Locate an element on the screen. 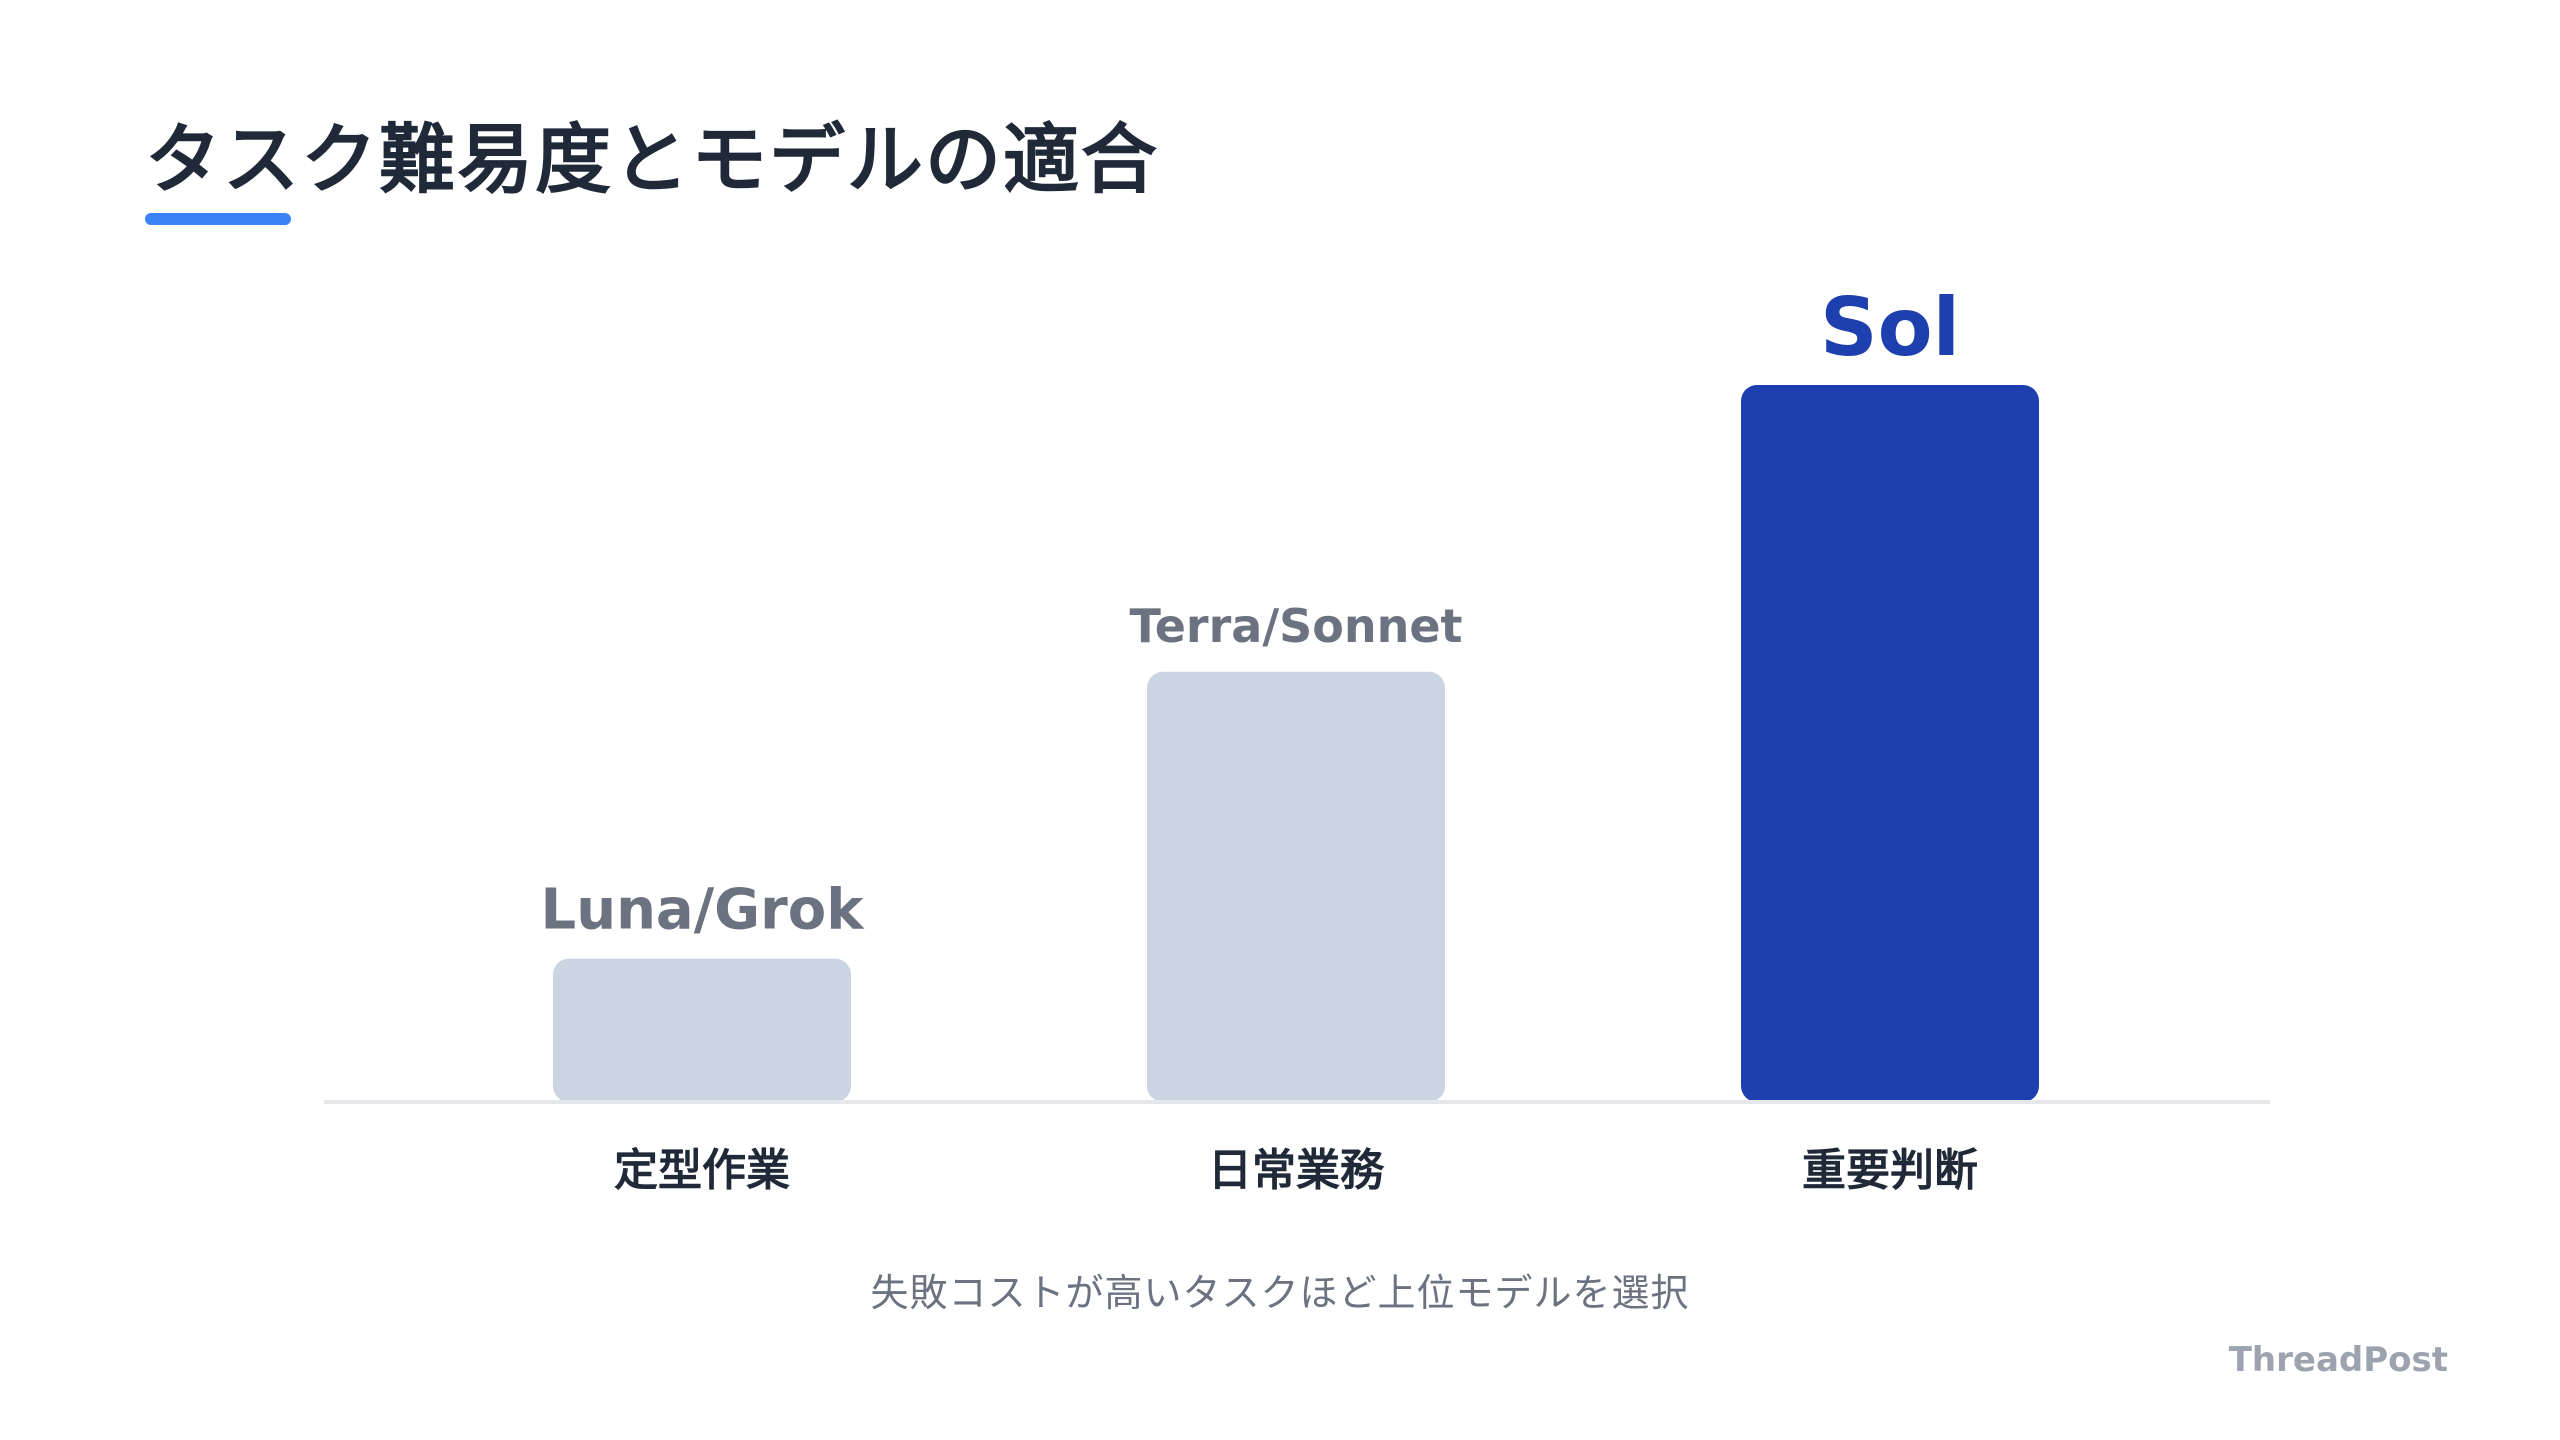 The image size is (2560, 1440). bar-label-2: Terra/Sonnet is located at coordinates (1295, 626).